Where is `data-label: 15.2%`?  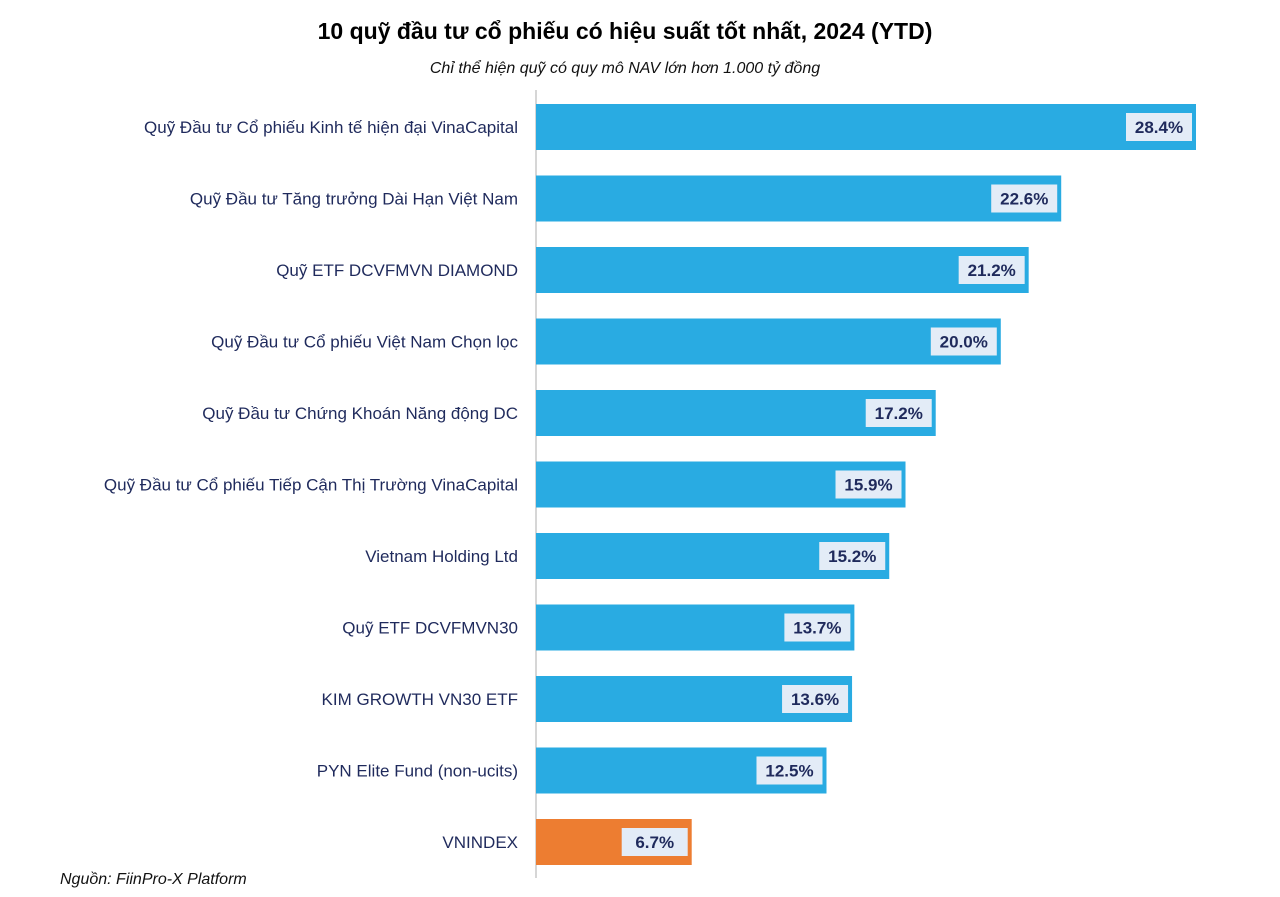 data-label: 15.2% is located at coordinates (852, 556).